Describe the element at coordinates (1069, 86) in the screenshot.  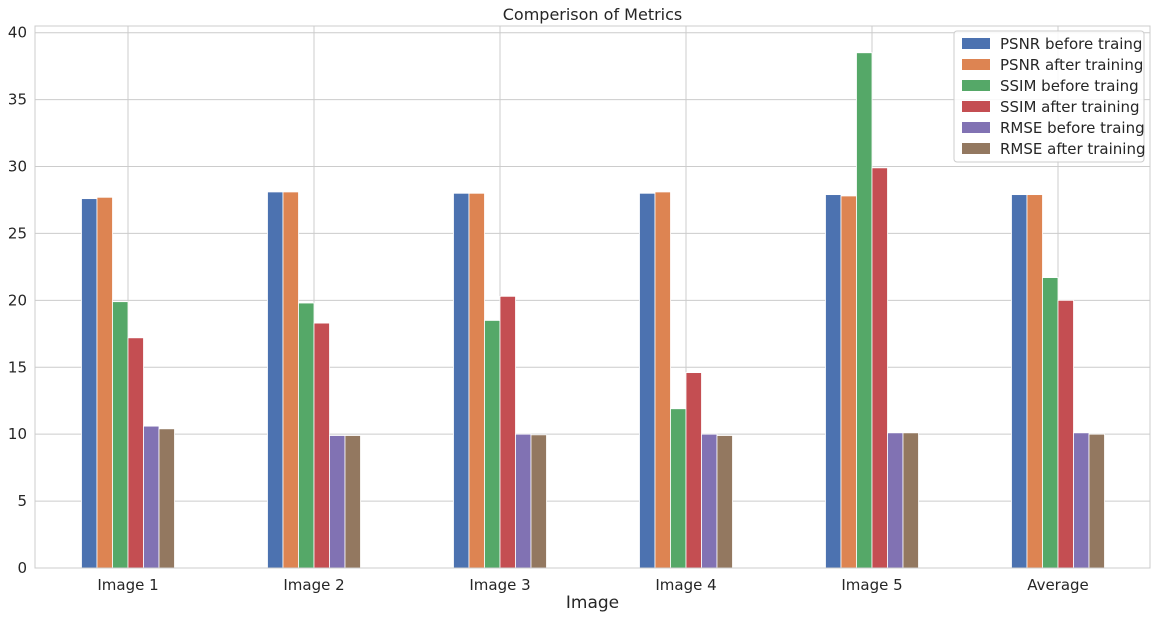
I see `legend-label: SSIM before traing` at that location.